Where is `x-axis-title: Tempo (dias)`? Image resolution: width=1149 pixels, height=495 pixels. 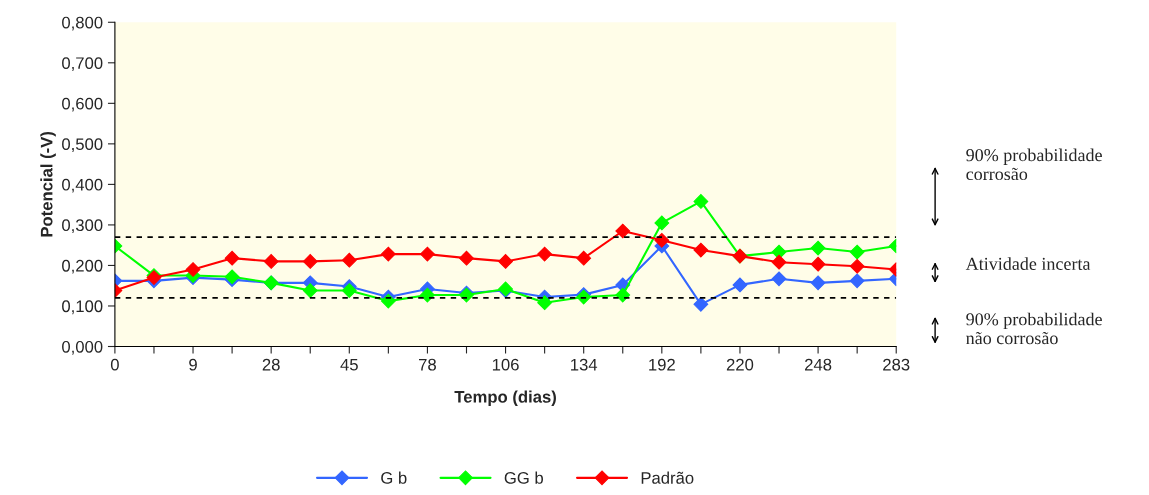 x-axis-title: Tempo (dias) is located at coordinates (505, 398).